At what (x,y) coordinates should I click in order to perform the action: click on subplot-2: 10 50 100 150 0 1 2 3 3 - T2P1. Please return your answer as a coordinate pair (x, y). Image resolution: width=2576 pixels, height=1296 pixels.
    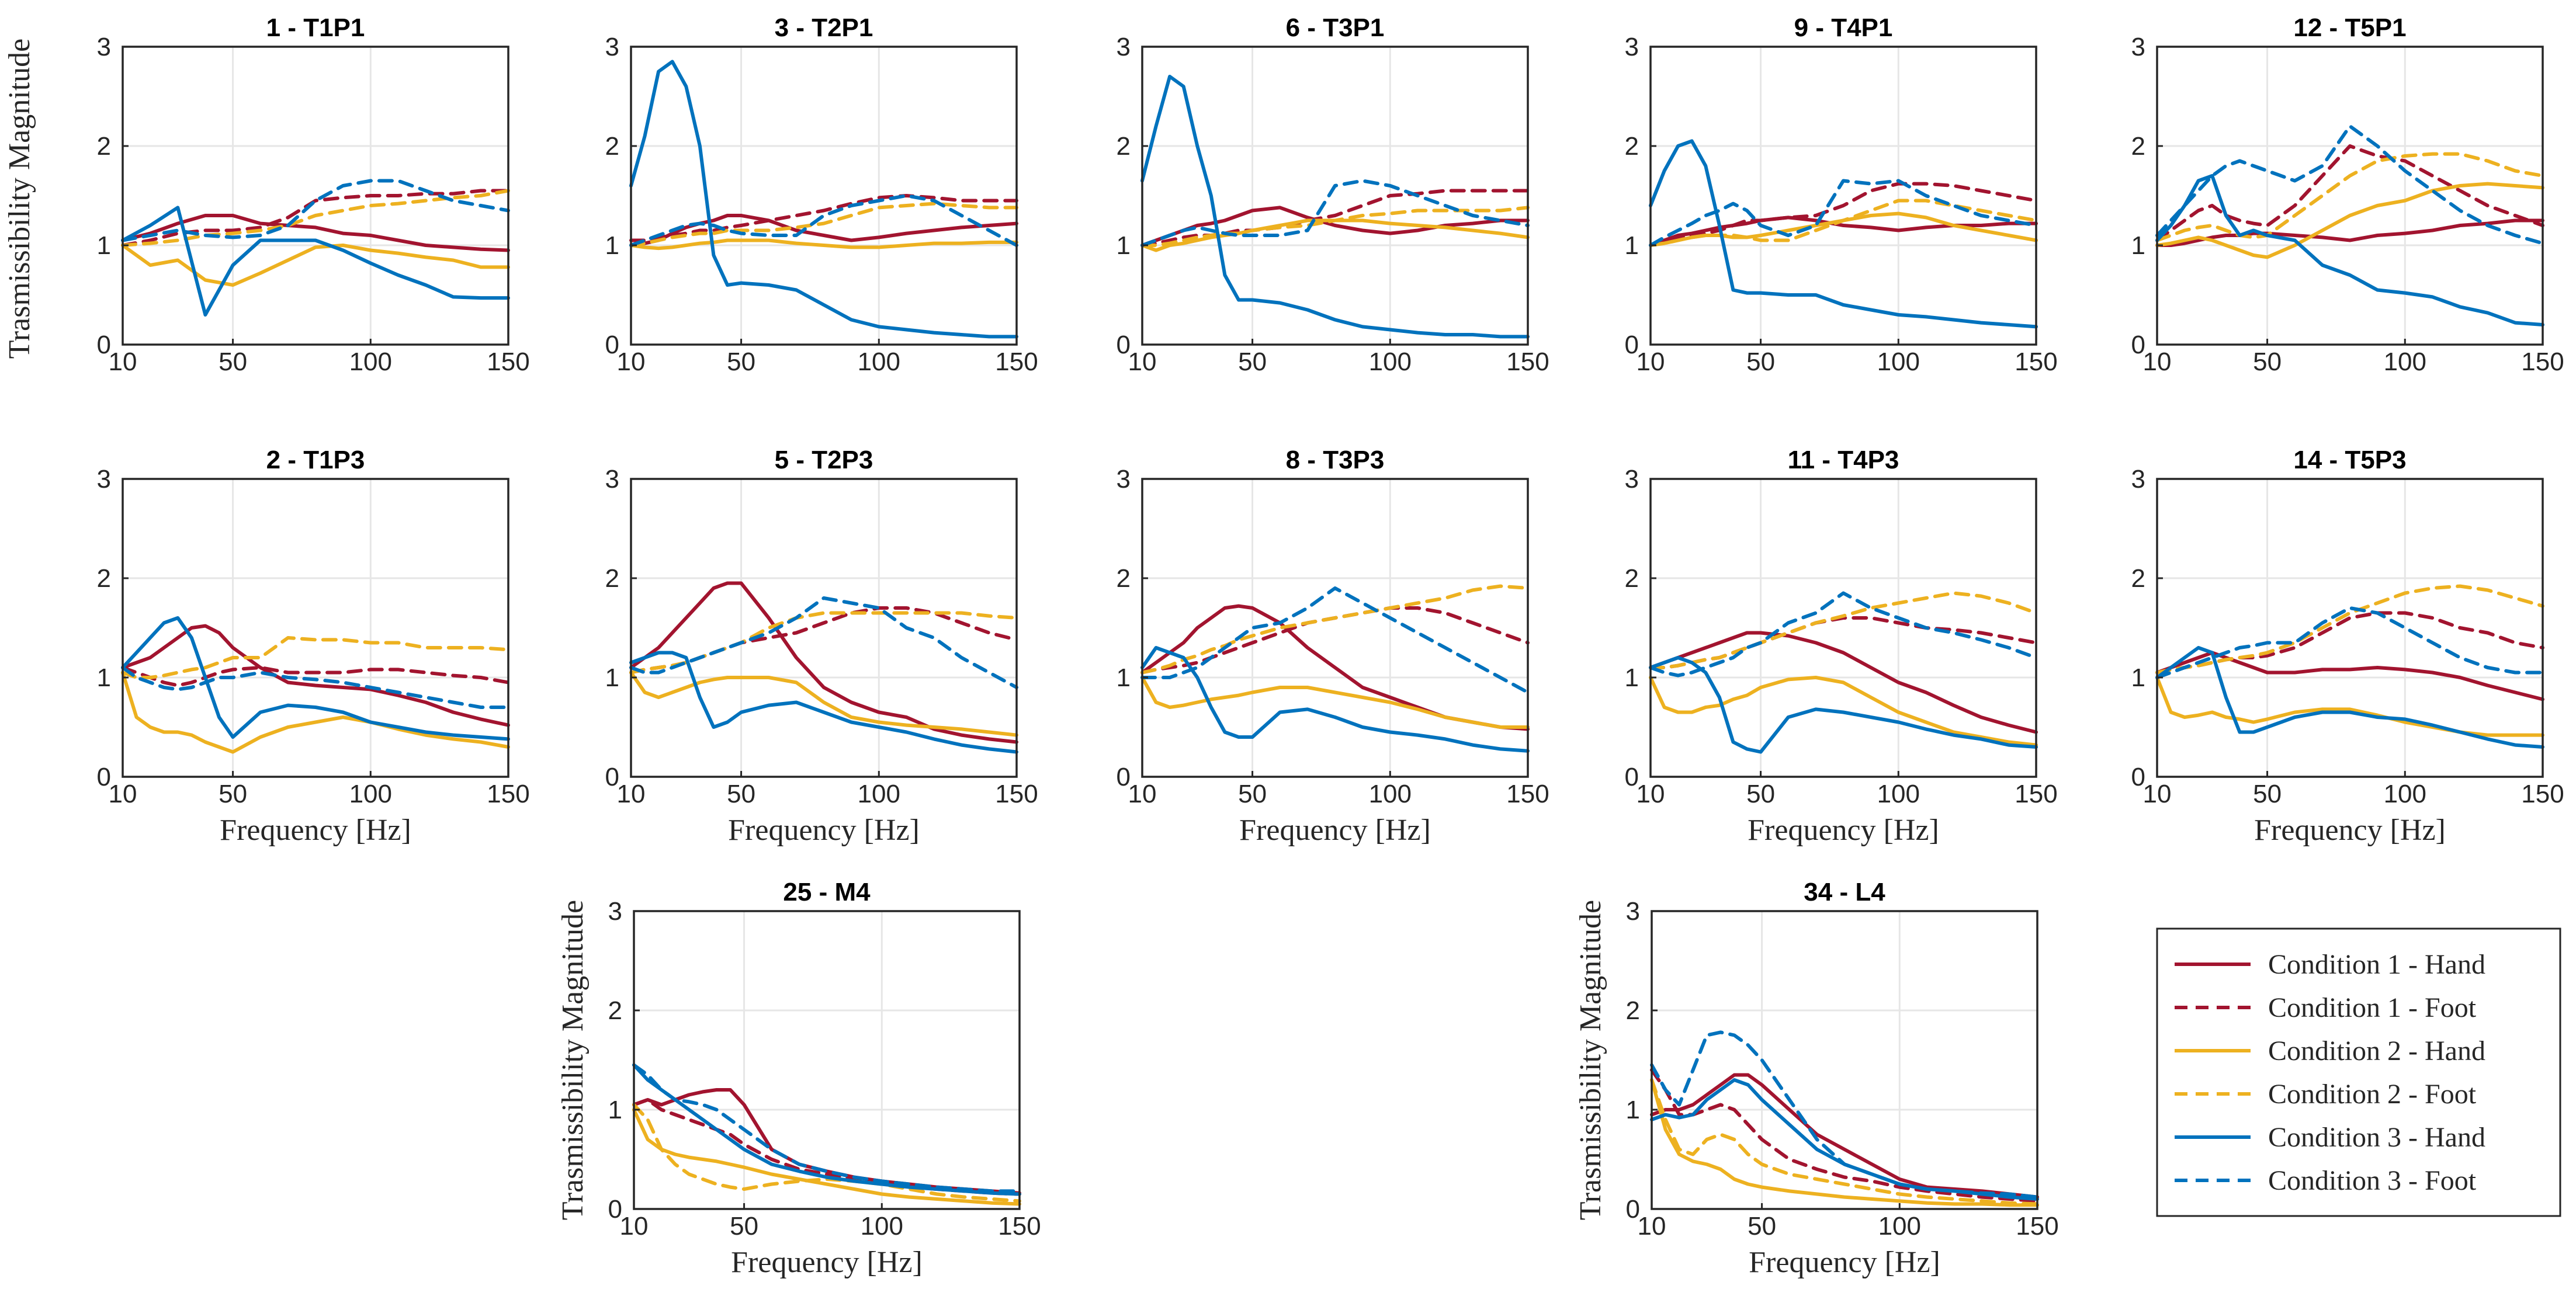
    Looking at the image, I should click on (822, 194).